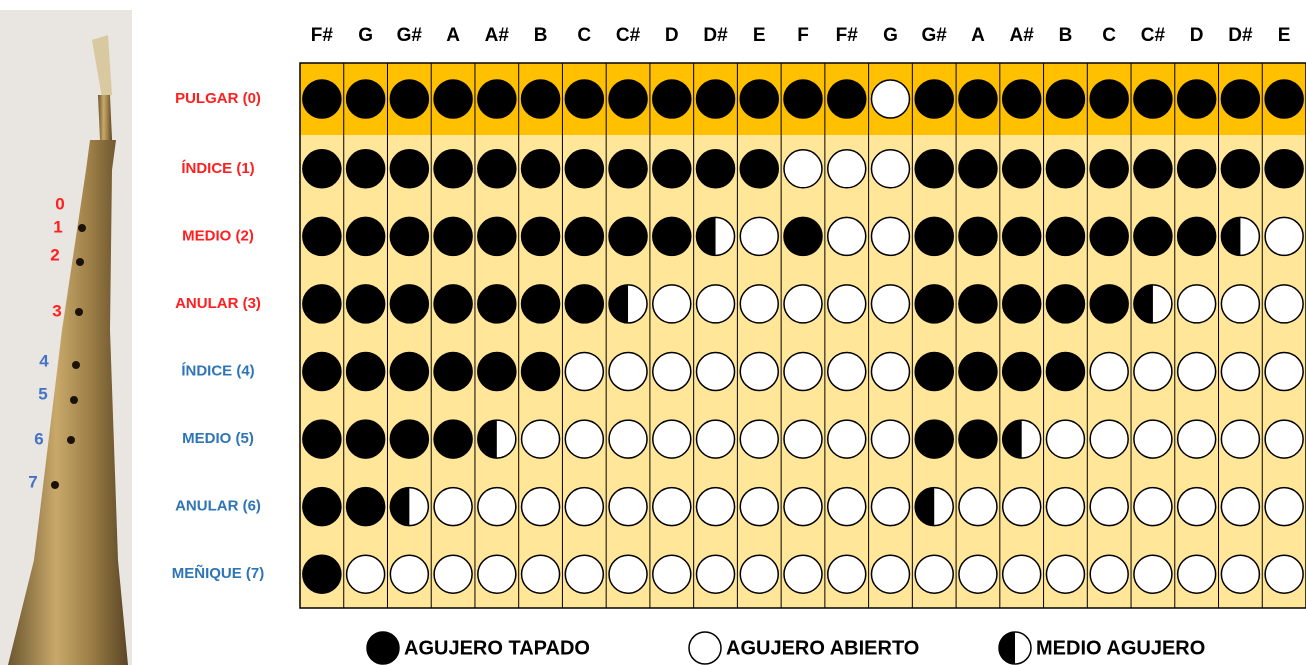  I want to click on note-header: A, so click(978, 35).